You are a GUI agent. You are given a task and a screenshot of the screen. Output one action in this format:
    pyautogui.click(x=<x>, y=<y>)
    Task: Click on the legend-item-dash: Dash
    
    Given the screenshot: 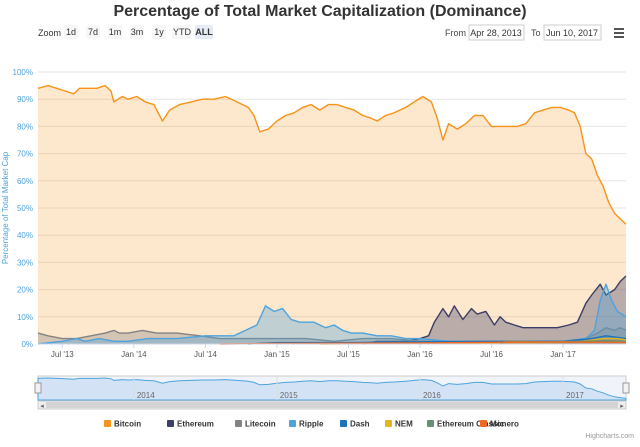 What is the action you would take?
    pyautogui.click(x=355, y=424)
    